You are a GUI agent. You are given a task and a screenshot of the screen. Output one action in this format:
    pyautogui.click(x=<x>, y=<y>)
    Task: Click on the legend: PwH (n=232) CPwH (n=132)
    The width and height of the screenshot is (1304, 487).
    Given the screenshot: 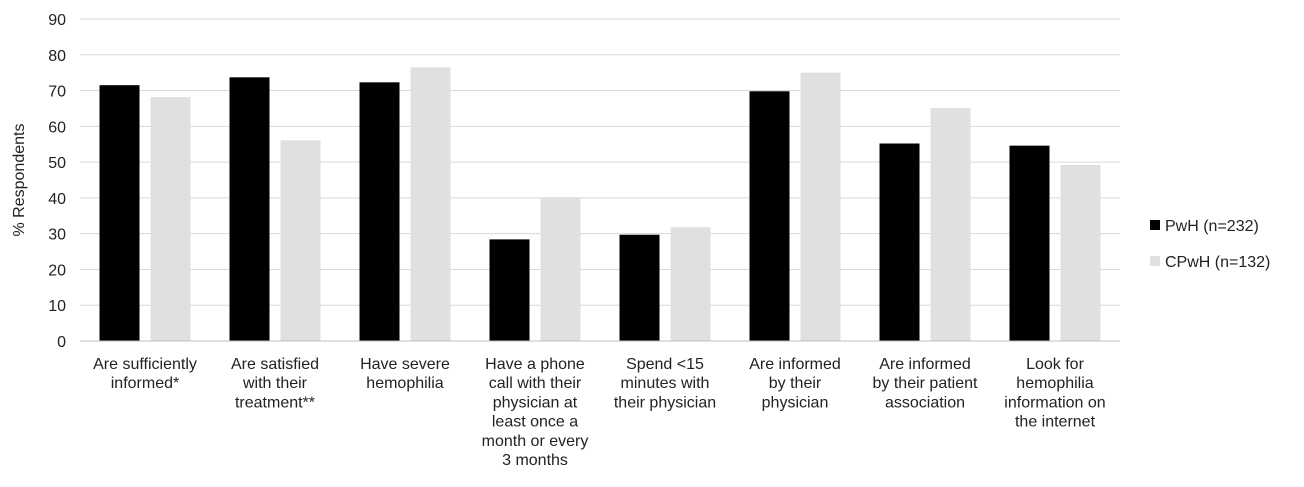 What is the action you would take?
    pyautogui.click(x=1210, y=244)
    